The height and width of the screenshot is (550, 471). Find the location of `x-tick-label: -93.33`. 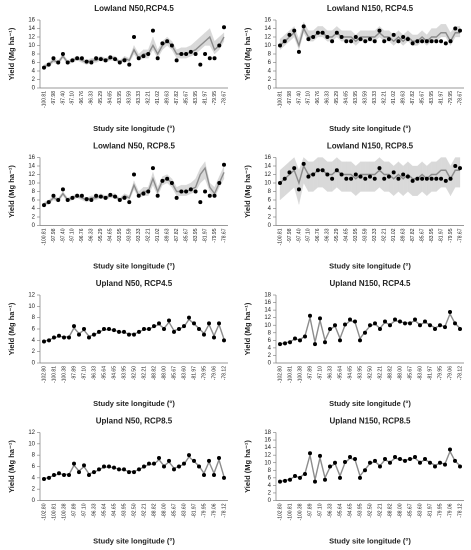

x-tick-label: -93.33 is located at coordinates (375, 98).